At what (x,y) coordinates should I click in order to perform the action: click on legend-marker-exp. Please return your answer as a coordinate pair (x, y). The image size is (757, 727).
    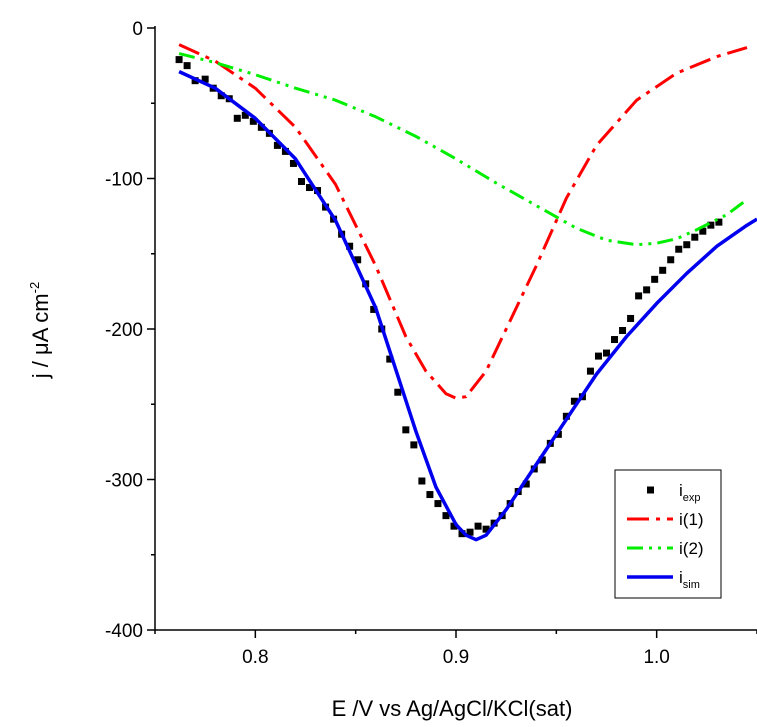
    Looking at the image, I should click on (650, 490).